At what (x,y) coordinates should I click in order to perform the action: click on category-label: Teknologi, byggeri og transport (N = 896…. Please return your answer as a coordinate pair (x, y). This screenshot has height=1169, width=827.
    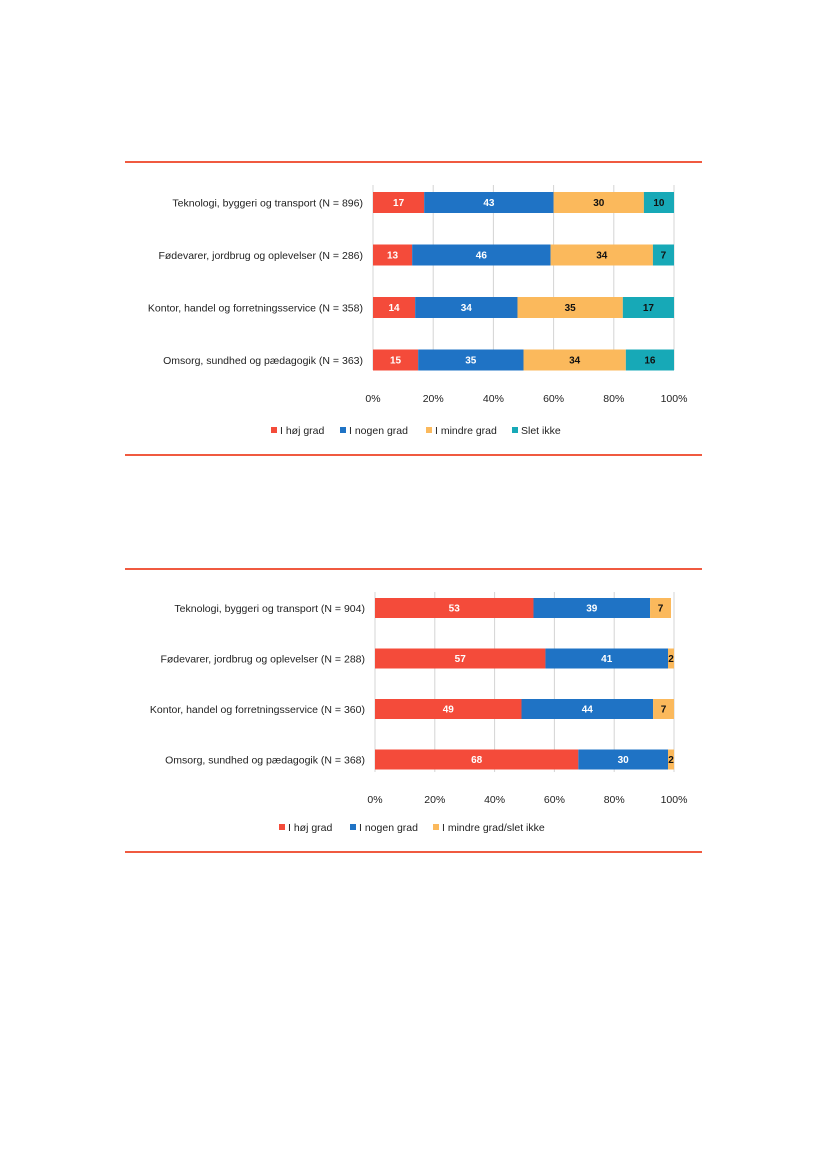
    Looking at the image, I should click on (267, 204).